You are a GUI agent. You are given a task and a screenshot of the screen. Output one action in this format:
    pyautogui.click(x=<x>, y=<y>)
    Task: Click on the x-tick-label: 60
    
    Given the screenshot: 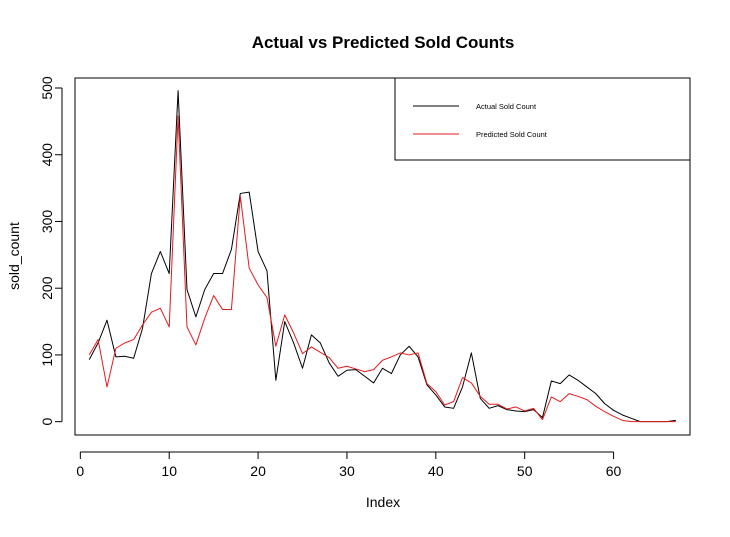 What is the action you would take?
    pyautogui.click(x=614, y=471)
    